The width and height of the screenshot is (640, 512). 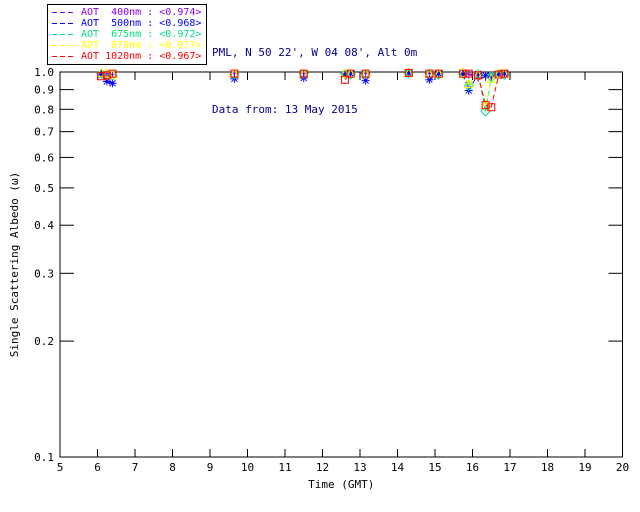 I want to click on x-tick-label: 19, so click(x=584, y=467).